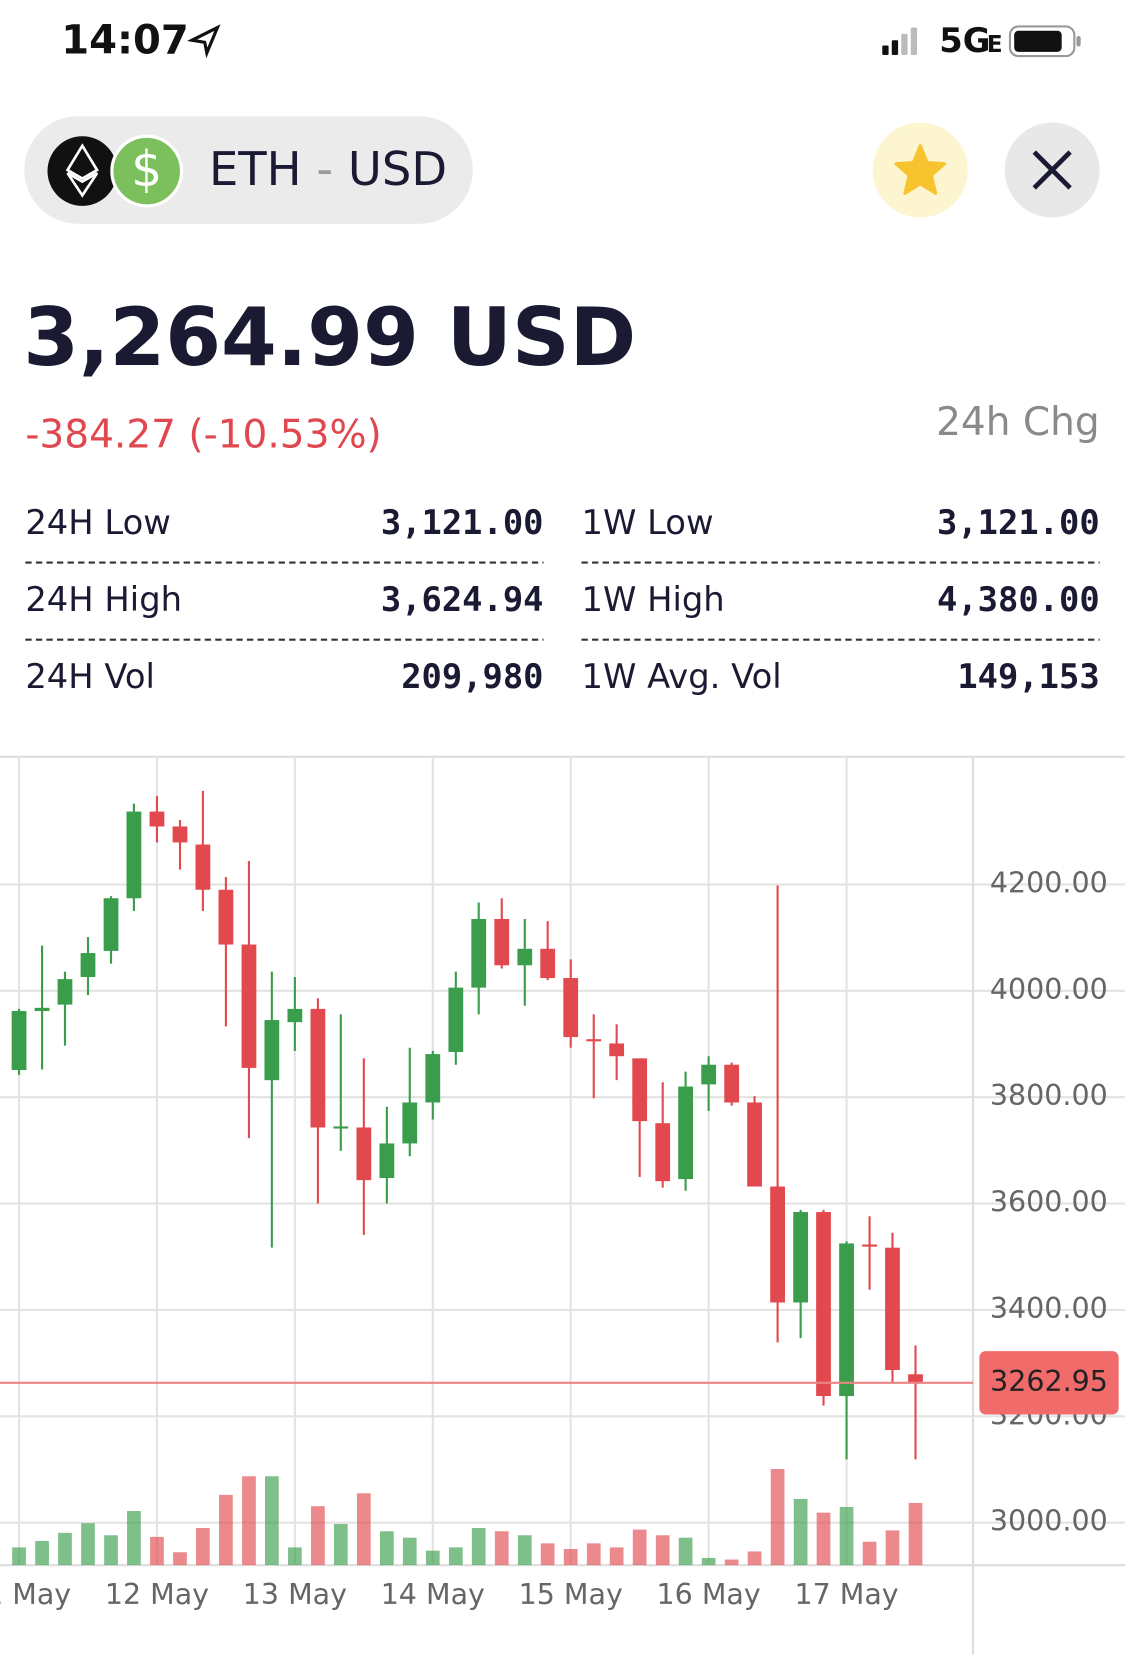 The height and width of the screenshot is (1655, 1125). What do you see at coordinates (472, 676) in the screenshot?
I see `stat-value: 209,980` at bounding box center [472, 676].